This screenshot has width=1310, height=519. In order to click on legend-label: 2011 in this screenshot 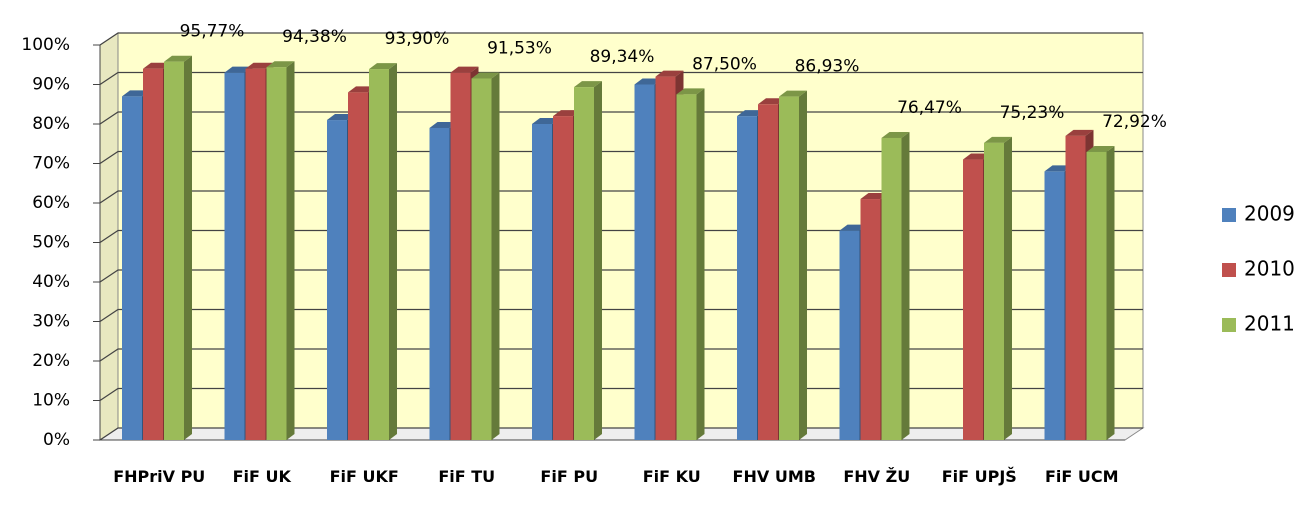, I will do `click(1269, 324)`.